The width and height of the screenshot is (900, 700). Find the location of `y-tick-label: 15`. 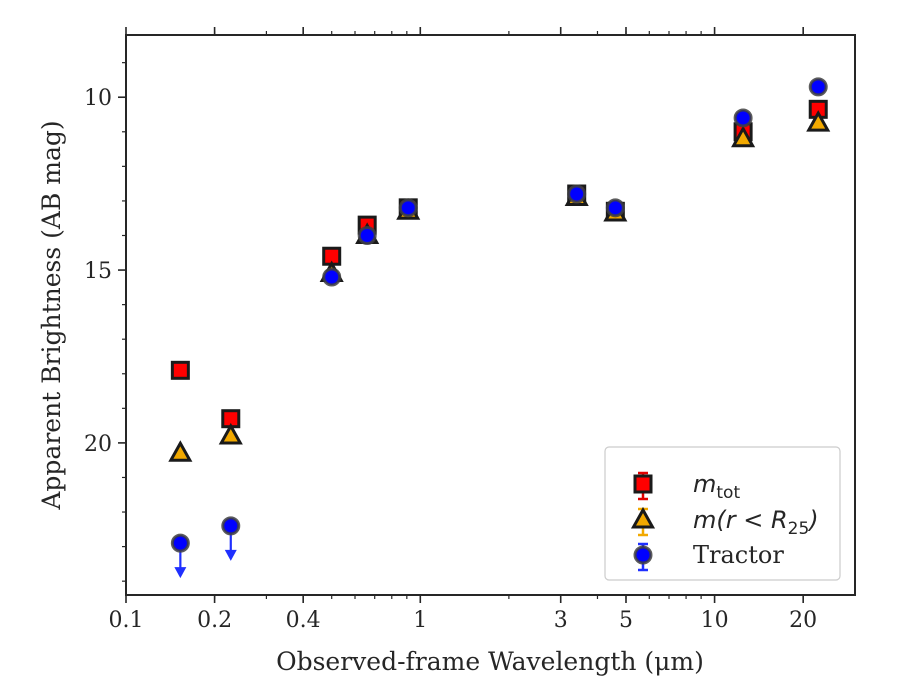

y-tick-label: 15 is located at coordinates (98, 271).